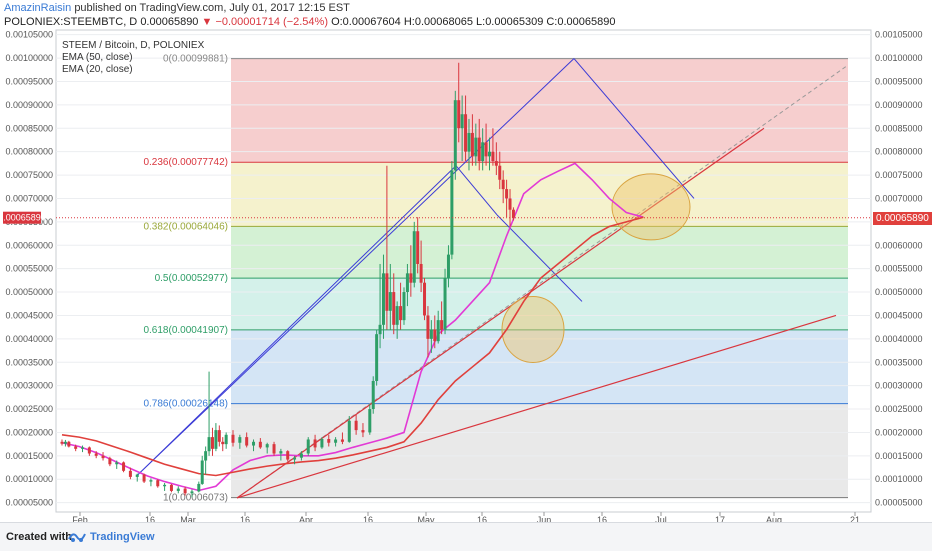  I want to click on left-price-tag-text: 0.00065890, so click(23, 218).